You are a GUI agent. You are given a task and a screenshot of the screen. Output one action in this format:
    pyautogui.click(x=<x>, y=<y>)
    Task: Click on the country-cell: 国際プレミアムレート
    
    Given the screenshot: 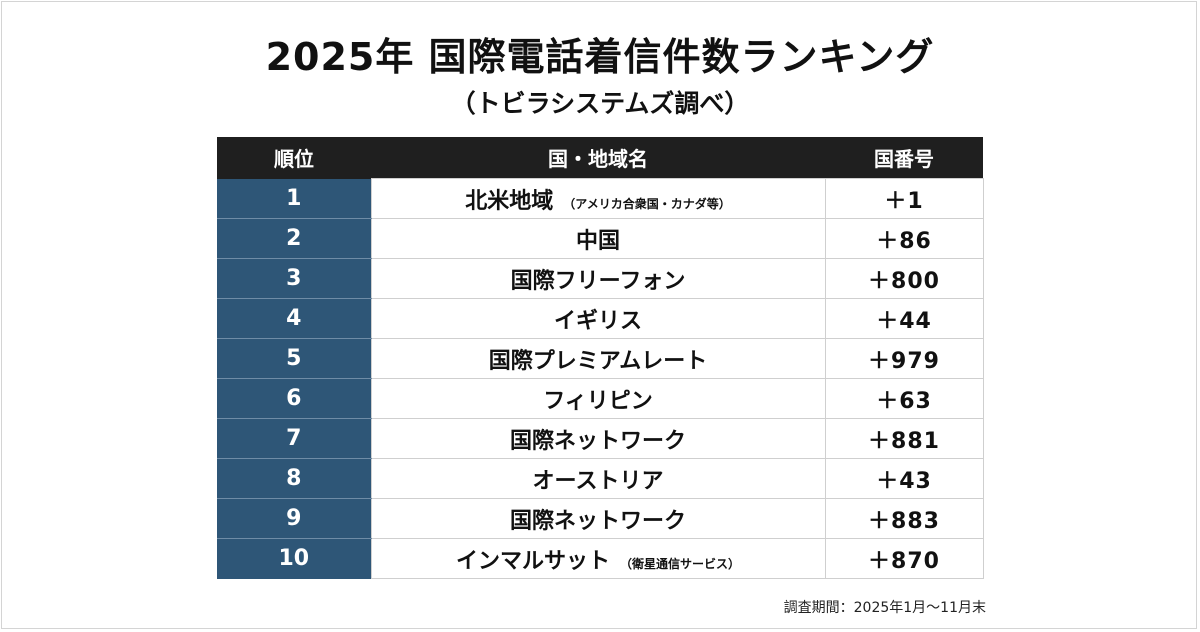 What is the action you would take?
    pyautogui.click(x=598, y=358)
    